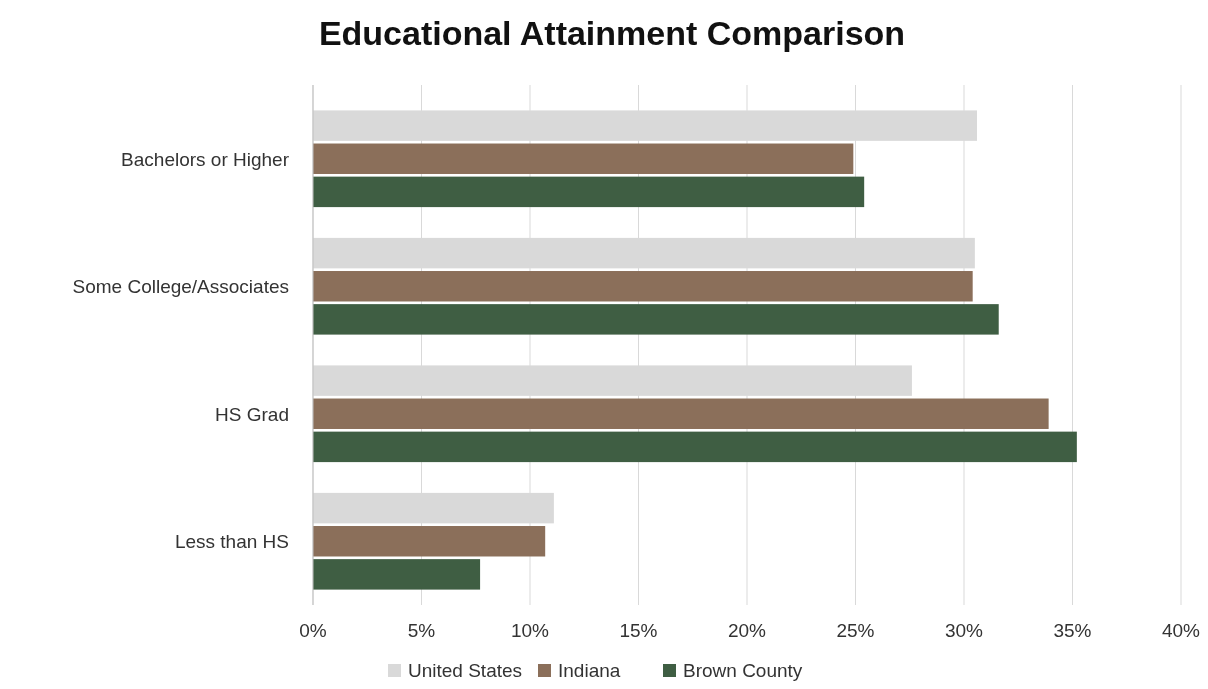  What do you see at coordinates (855, 630) in the screenshot?
I see `x-tick-label: 25%` at bounding box center [855, 630].